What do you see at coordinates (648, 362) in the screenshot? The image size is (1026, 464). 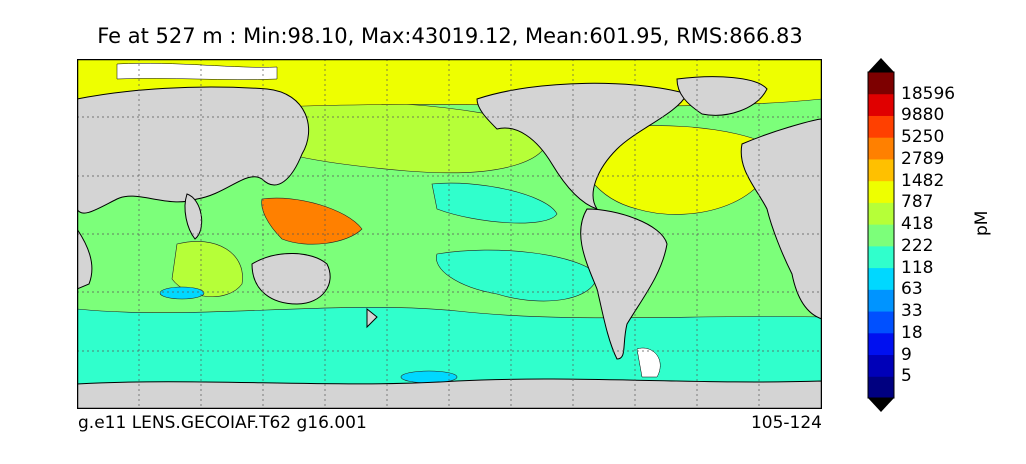 I see `sea-ice-antarctic` at bounding box center [648, 362].